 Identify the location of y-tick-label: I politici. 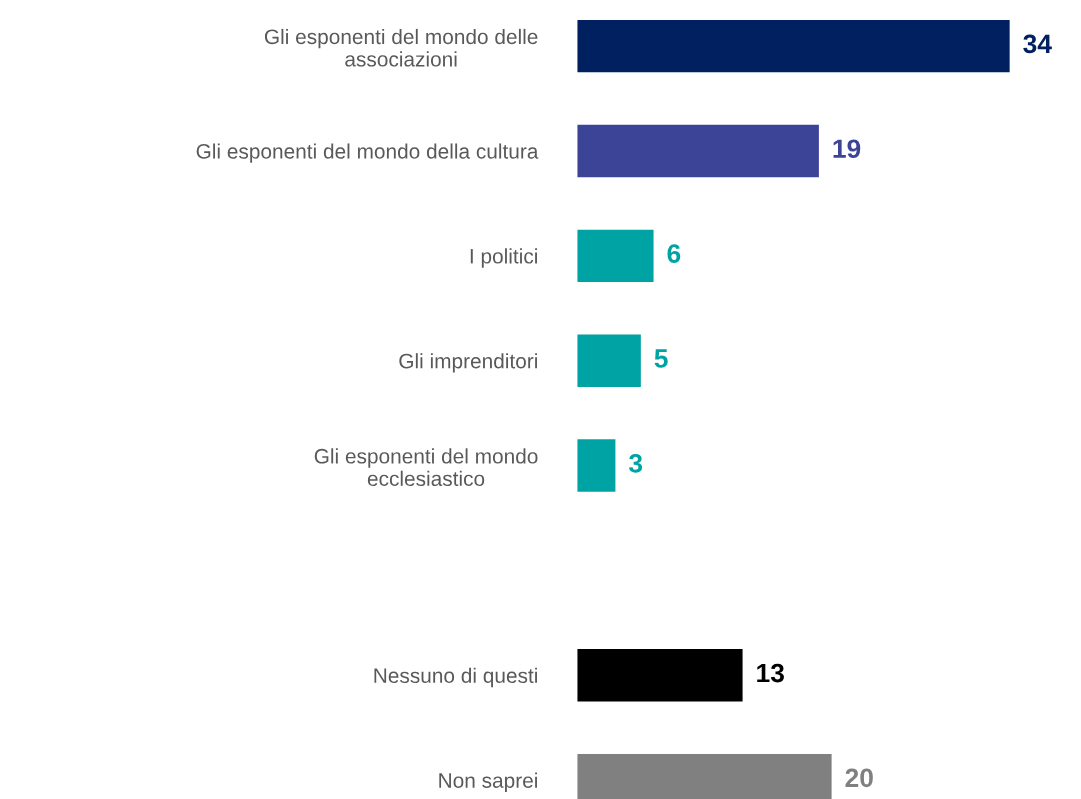
(503, 258).